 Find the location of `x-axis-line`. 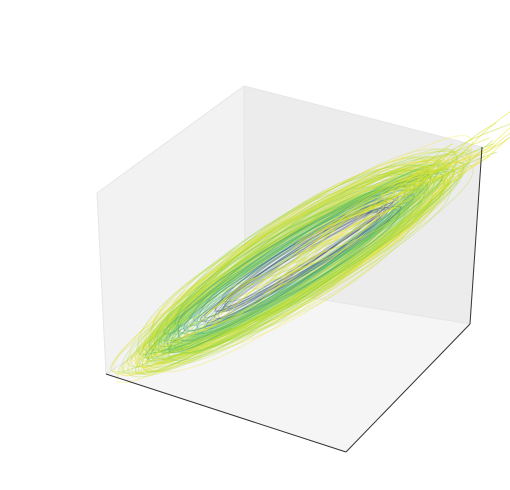

x-axis-line is located at coordinates (226, 413).